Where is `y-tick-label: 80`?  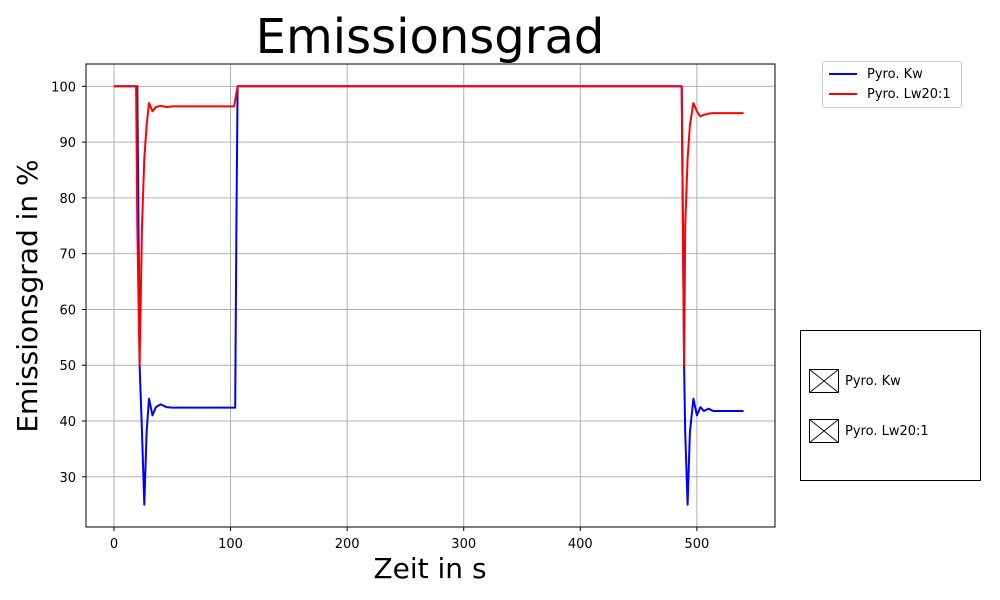 y-tick-label: 80 is located at coordinates (67, 199).